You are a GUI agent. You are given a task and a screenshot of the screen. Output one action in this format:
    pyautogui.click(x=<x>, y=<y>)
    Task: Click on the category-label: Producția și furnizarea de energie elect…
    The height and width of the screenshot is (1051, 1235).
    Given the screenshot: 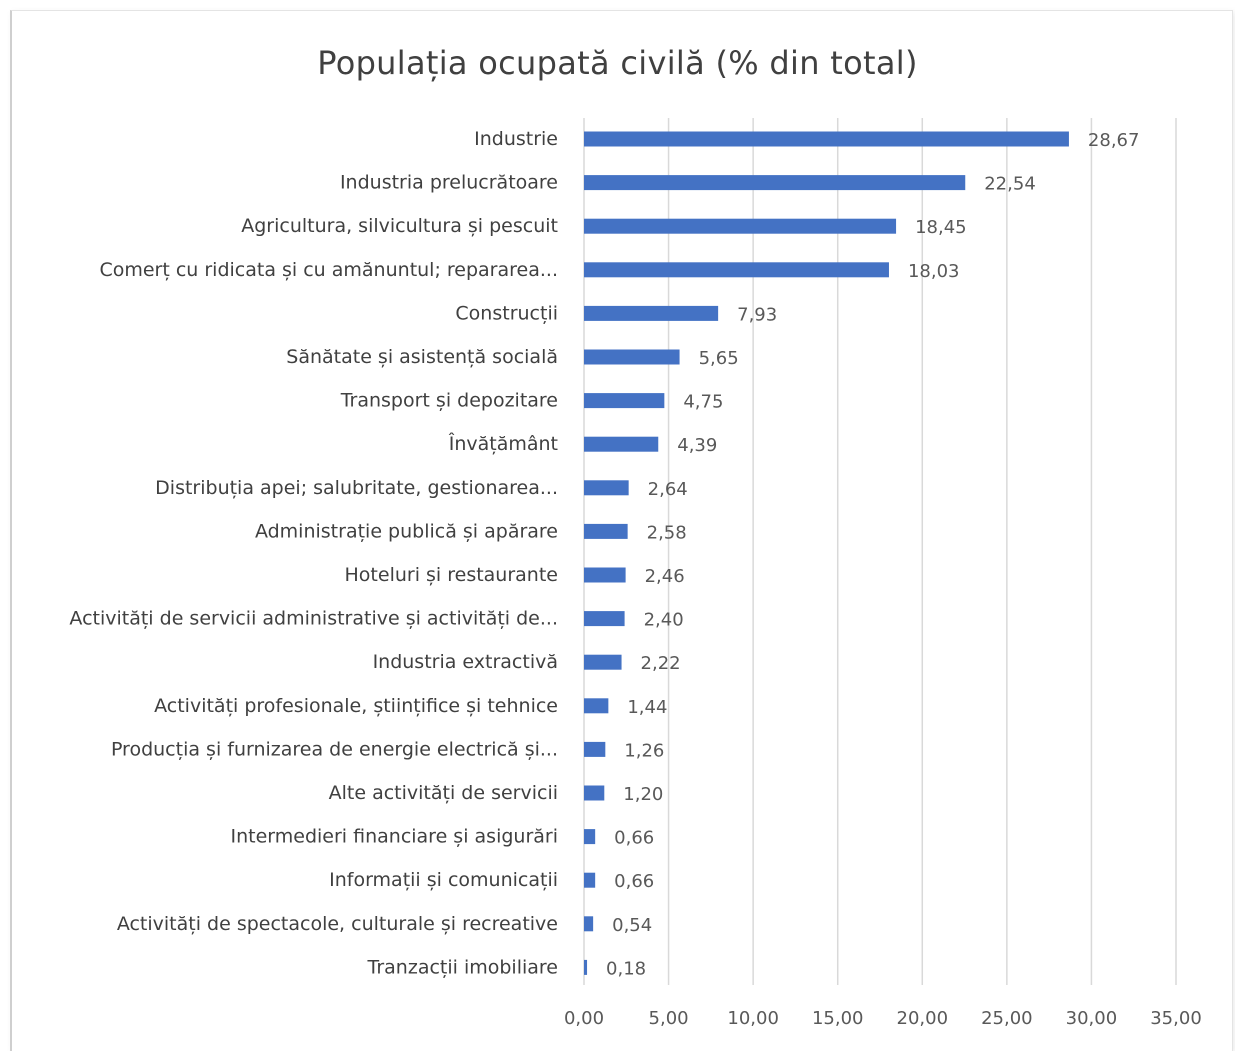 What is the action you would take?
    pyautogui.click(x=334, y=749)
    